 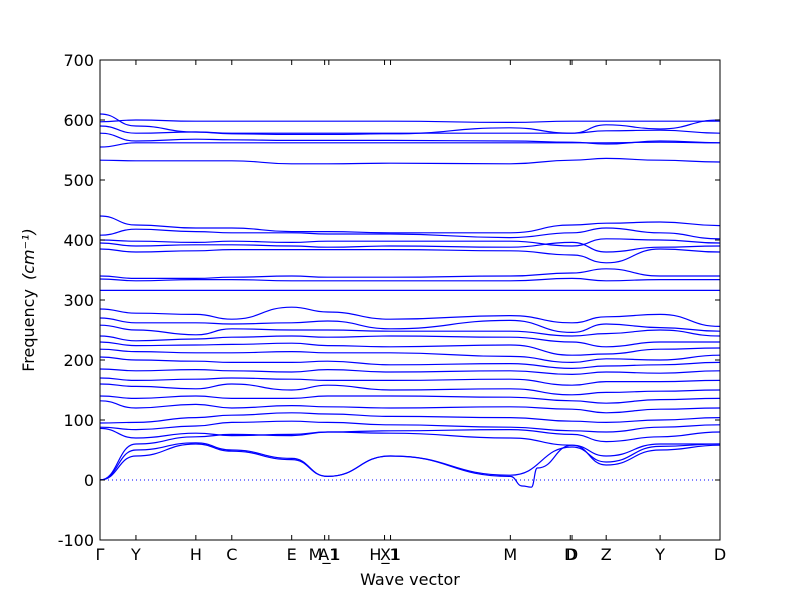 What do you see at coordinates (28, 254) in the screenshot?
I see `y-axis-label-unit: (cm⁻¹)` at bounding box center [28, 254].